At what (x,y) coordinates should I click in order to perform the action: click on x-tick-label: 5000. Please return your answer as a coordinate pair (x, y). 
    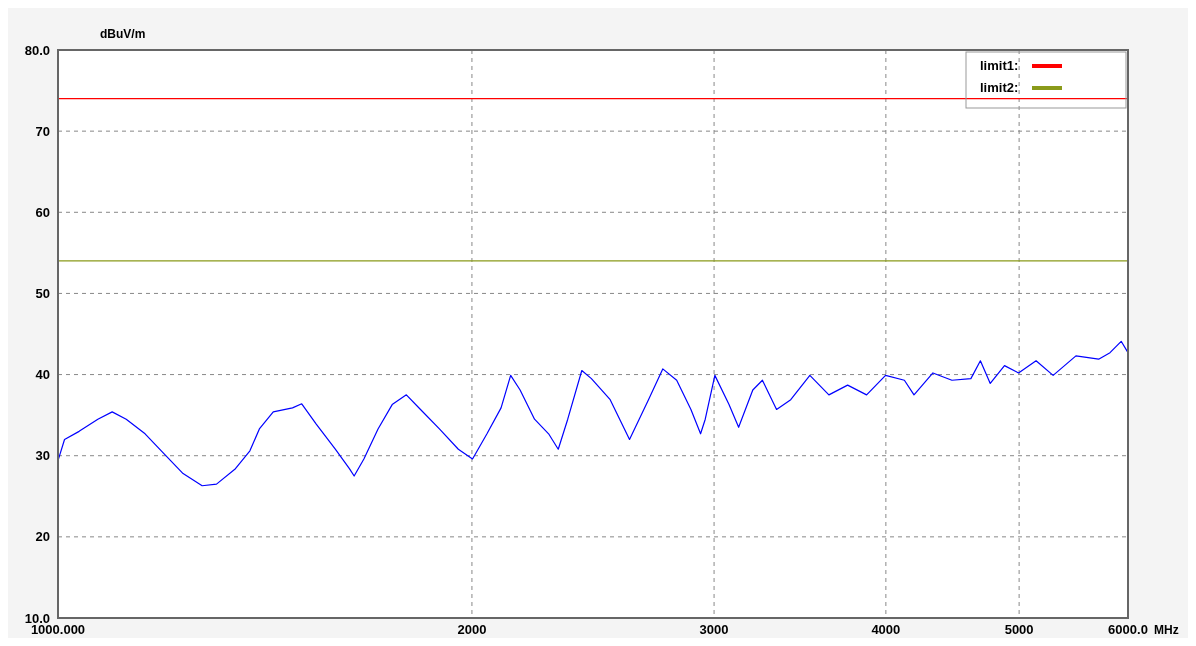
    Looking at the image, I should click on (1019, 629).